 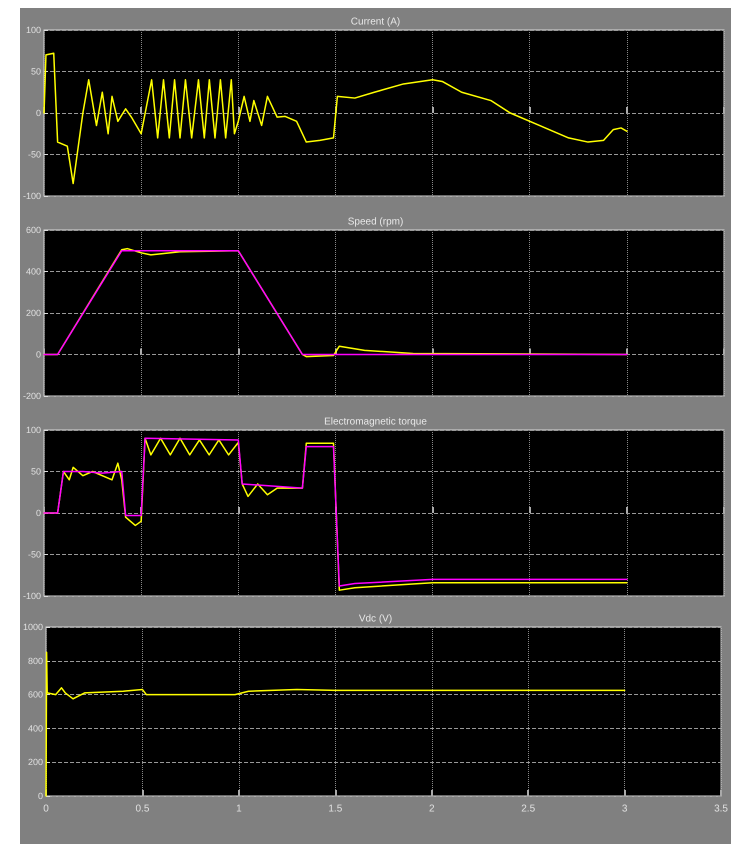 I want to click on x-tick-label: 0.5, so click(x=143, y=809).